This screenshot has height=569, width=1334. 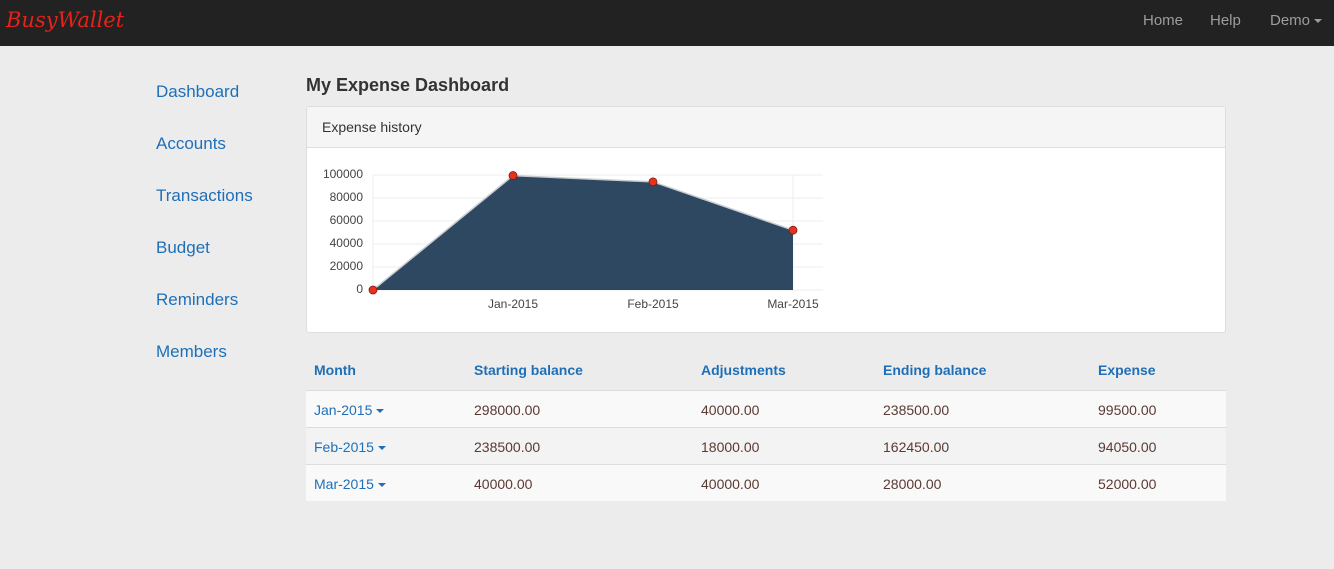 I want to click on table-row: Mar-2015 40000.00 40000.00 28000.00 52000.00, so click(x=766, y=482).